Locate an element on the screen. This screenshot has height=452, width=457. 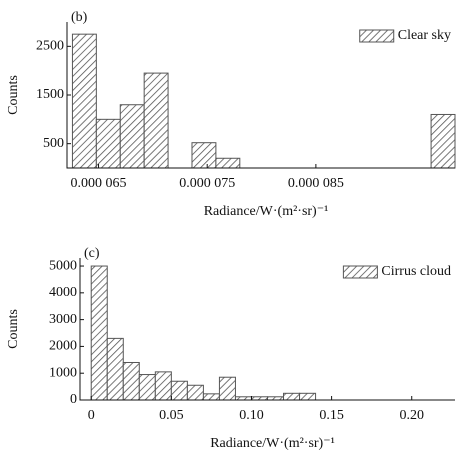
x-tick-label: 0.000 065 is located at coordinates (99, 183).